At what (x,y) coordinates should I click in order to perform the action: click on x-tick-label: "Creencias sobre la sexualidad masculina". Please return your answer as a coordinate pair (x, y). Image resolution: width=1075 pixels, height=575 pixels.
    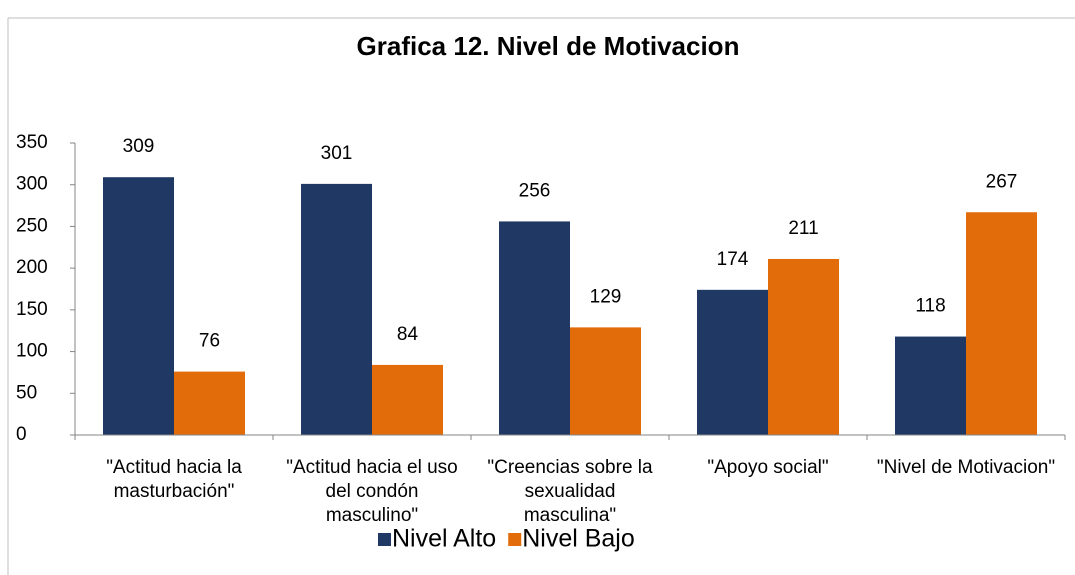
    Looking at the image, I should click on (570, 491).